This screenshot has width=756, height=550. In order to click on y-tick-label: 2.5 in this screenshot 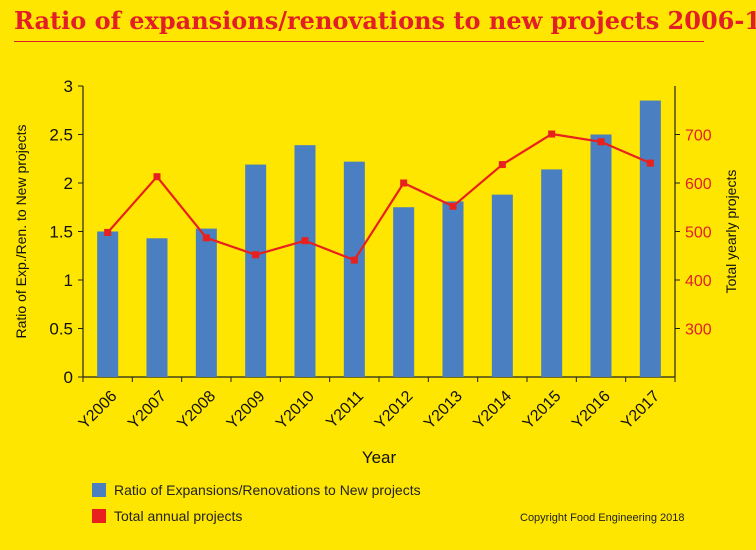, I will do `click(61, 135)`.